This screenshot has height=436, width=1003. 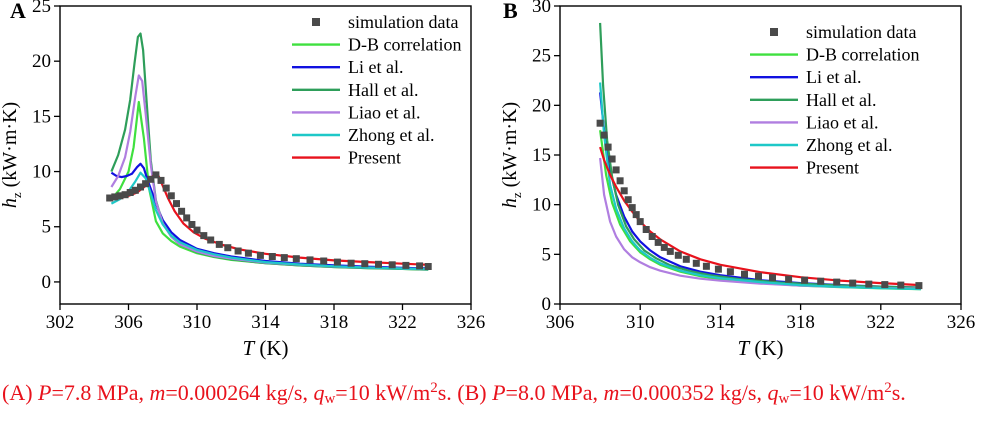 I want to click on caption-b-label: (B), so click(x=475, y=392).